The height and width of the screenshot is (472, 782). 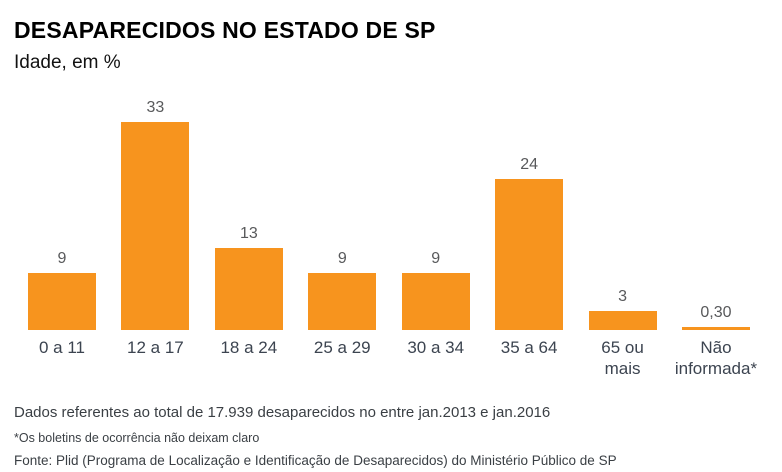 What do you see at coordinates (716, 358) in the screenshot?
I see `category-label: Não informada*` at bounding box center [716, 358].